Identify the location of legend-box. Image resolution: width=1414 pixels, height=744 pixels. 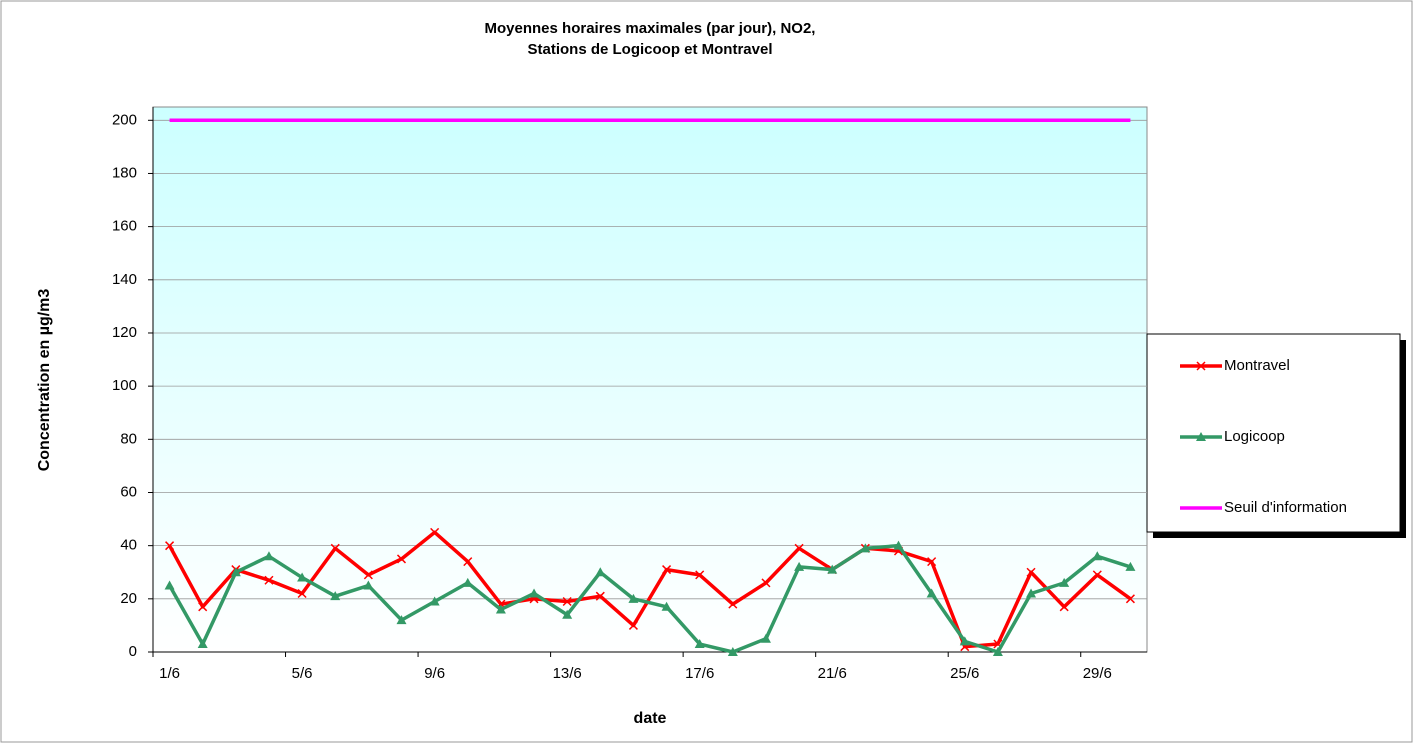
(1273, 433).